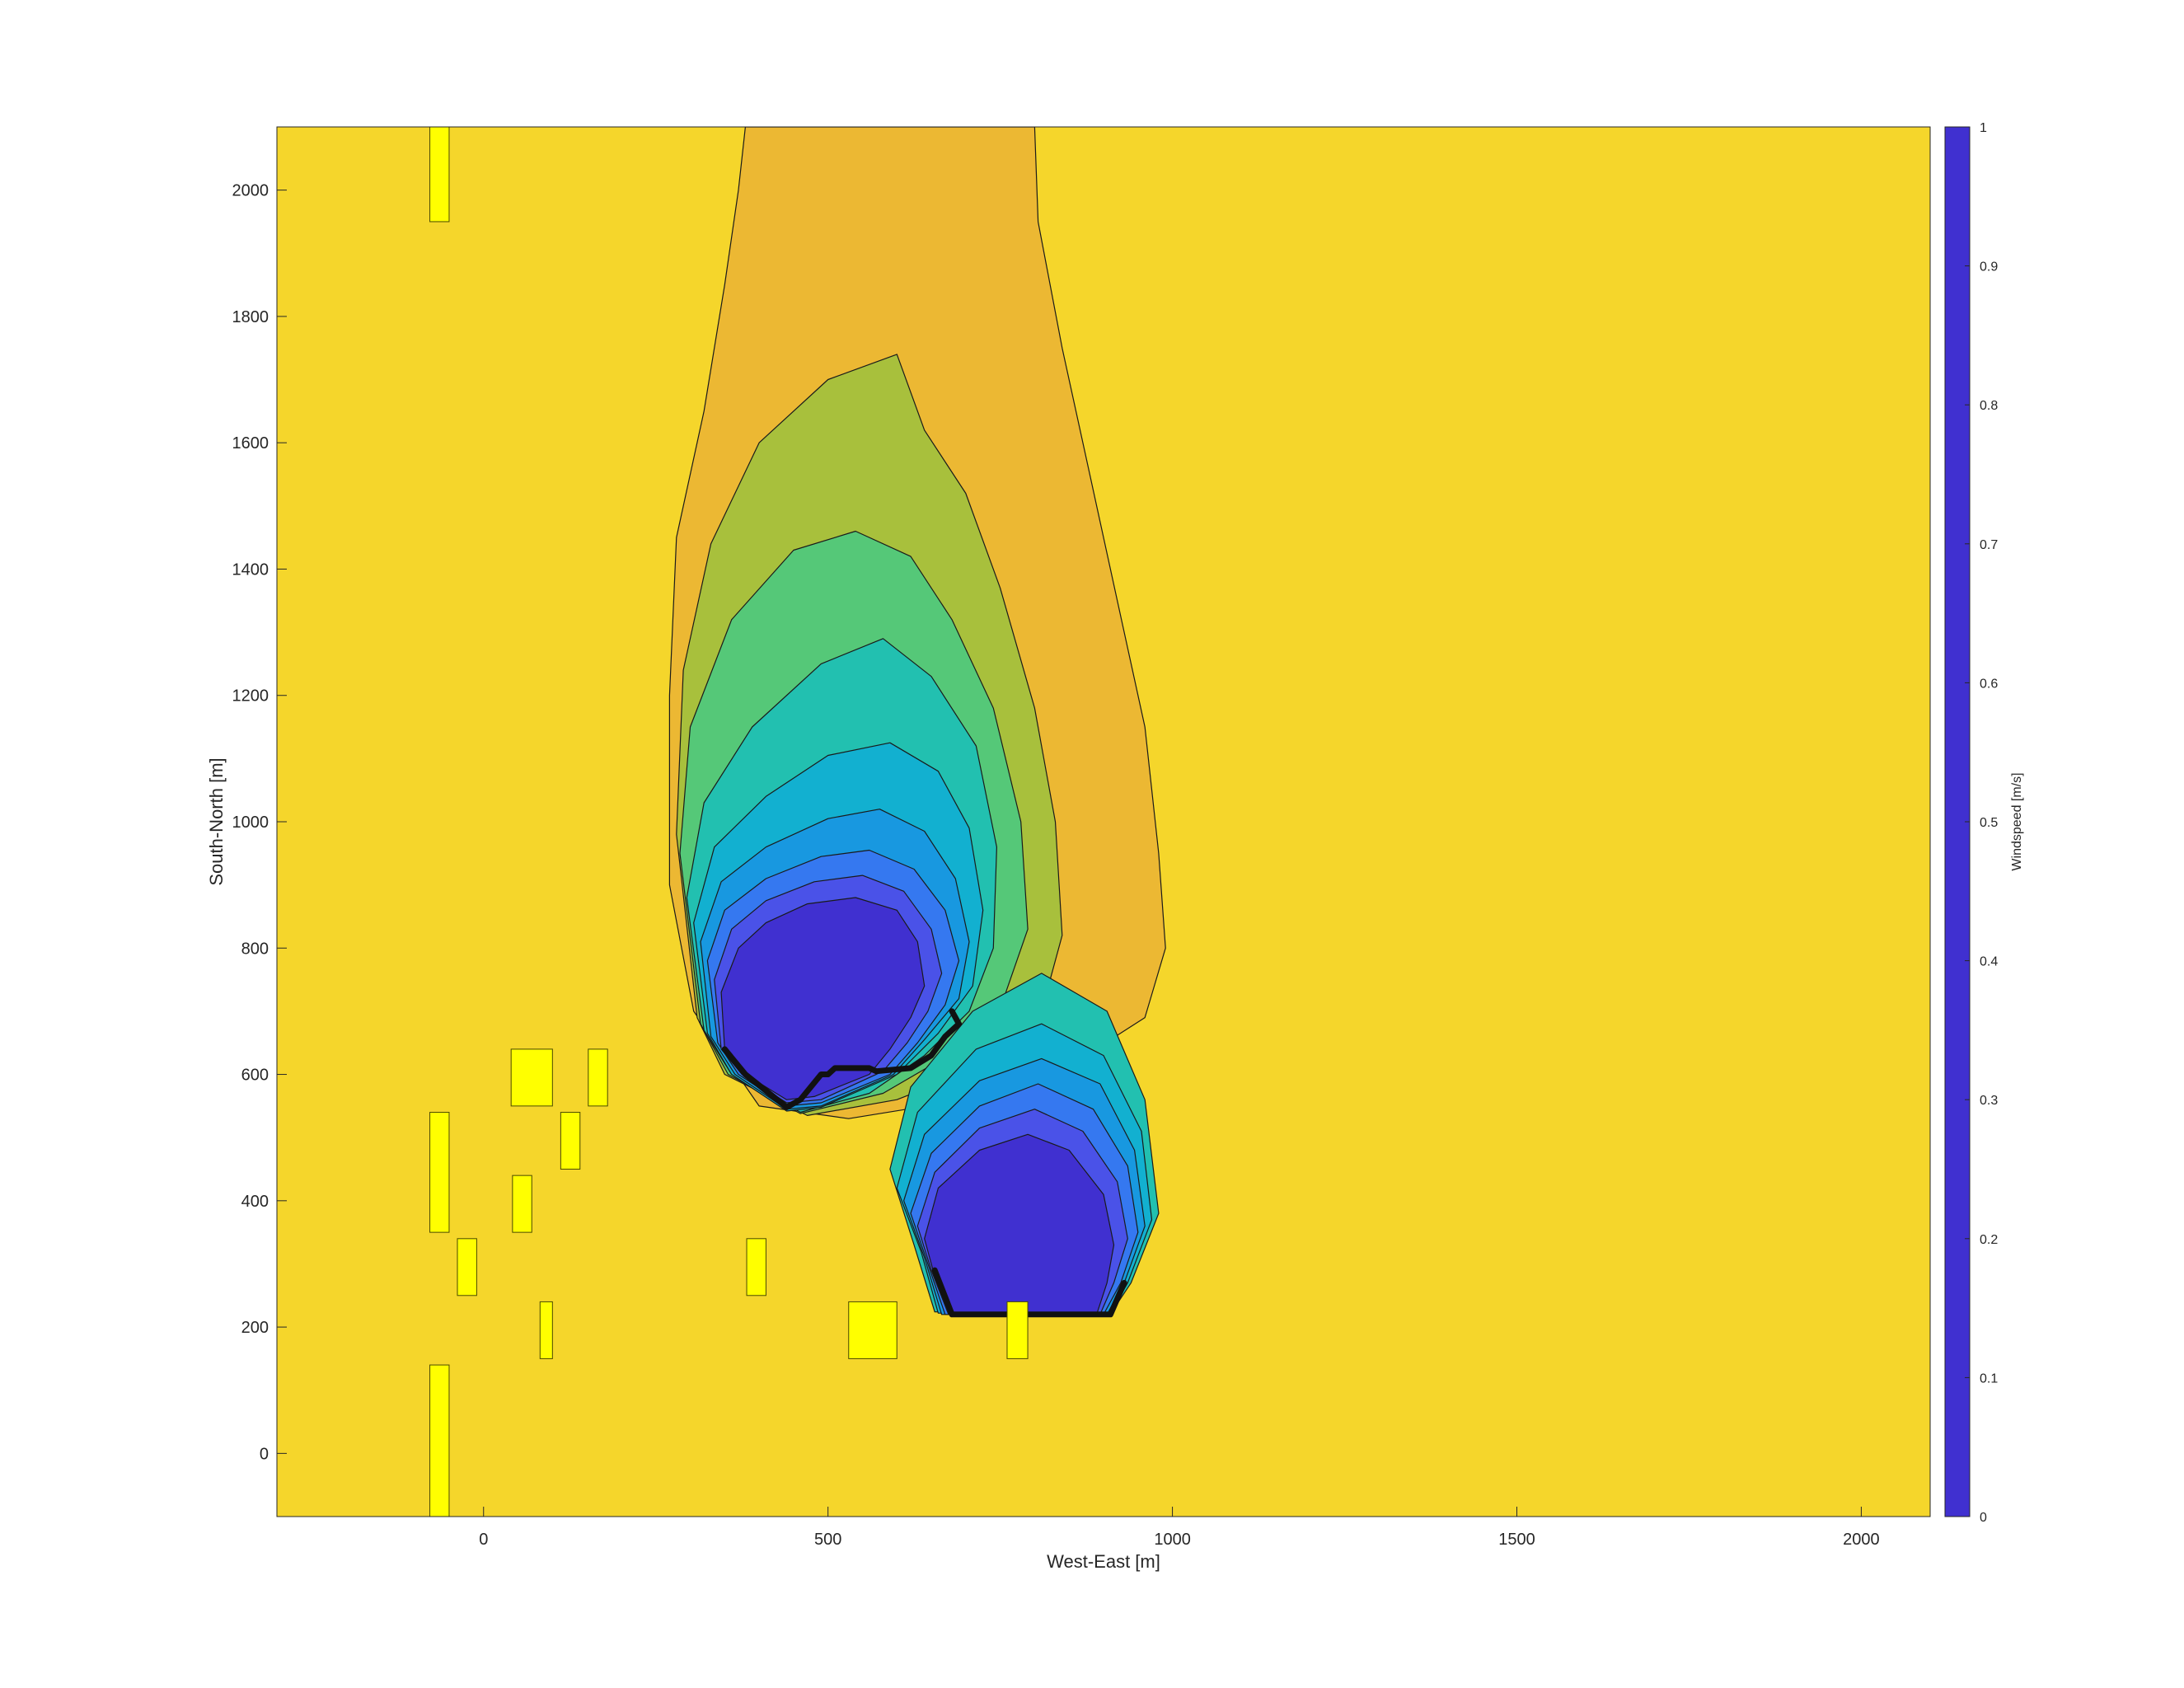 The image size is (2184, 1688). Describe the element at coordinates (250, 191) in the screenshot. I see `y-tick-label: 2000` at that location.